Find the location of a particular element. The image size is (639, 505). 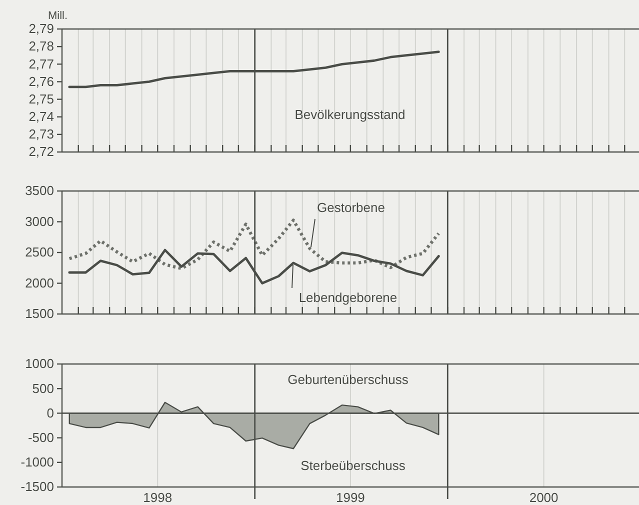

x-tick-label: 1999 is located at coordinates (350, 497).